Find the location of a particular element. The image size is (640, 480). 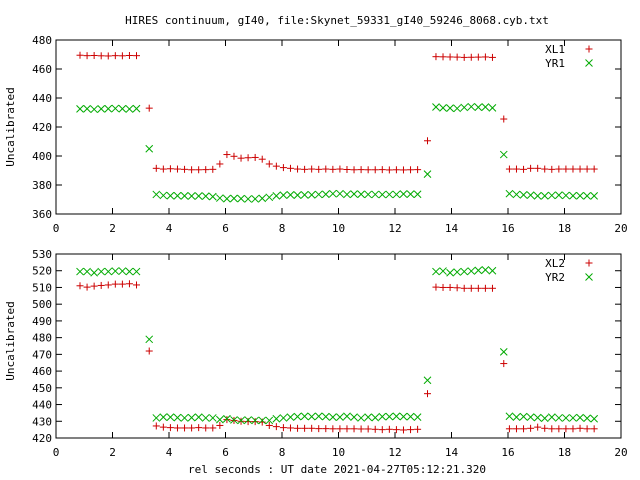

x-tick-label: 10 is located at coordinates (338, 228).